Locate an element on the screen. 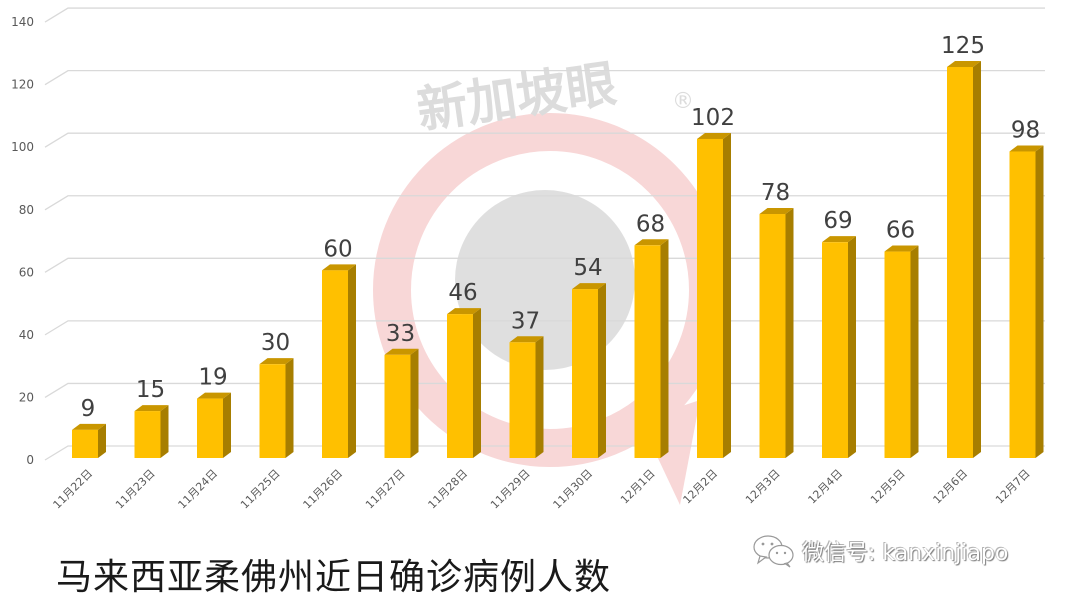 This screenshot has width=1080, height=606. bar-value-label: 9 is located at coordinates (88, 409).